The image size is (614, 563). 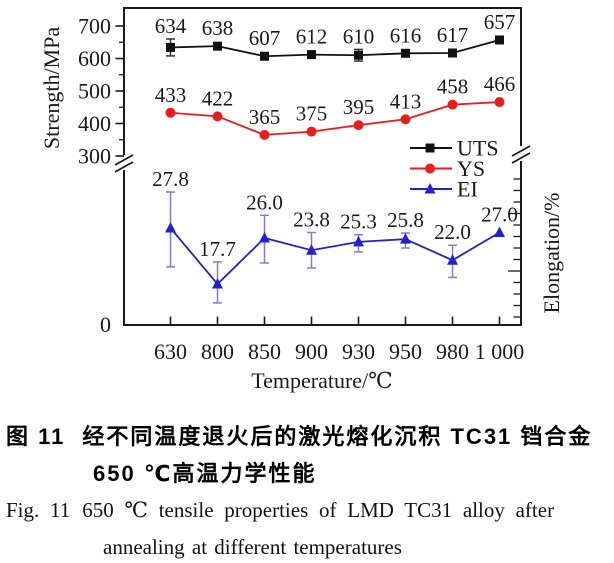 I want to click on data-label: 607, so click(x=265, y=38).